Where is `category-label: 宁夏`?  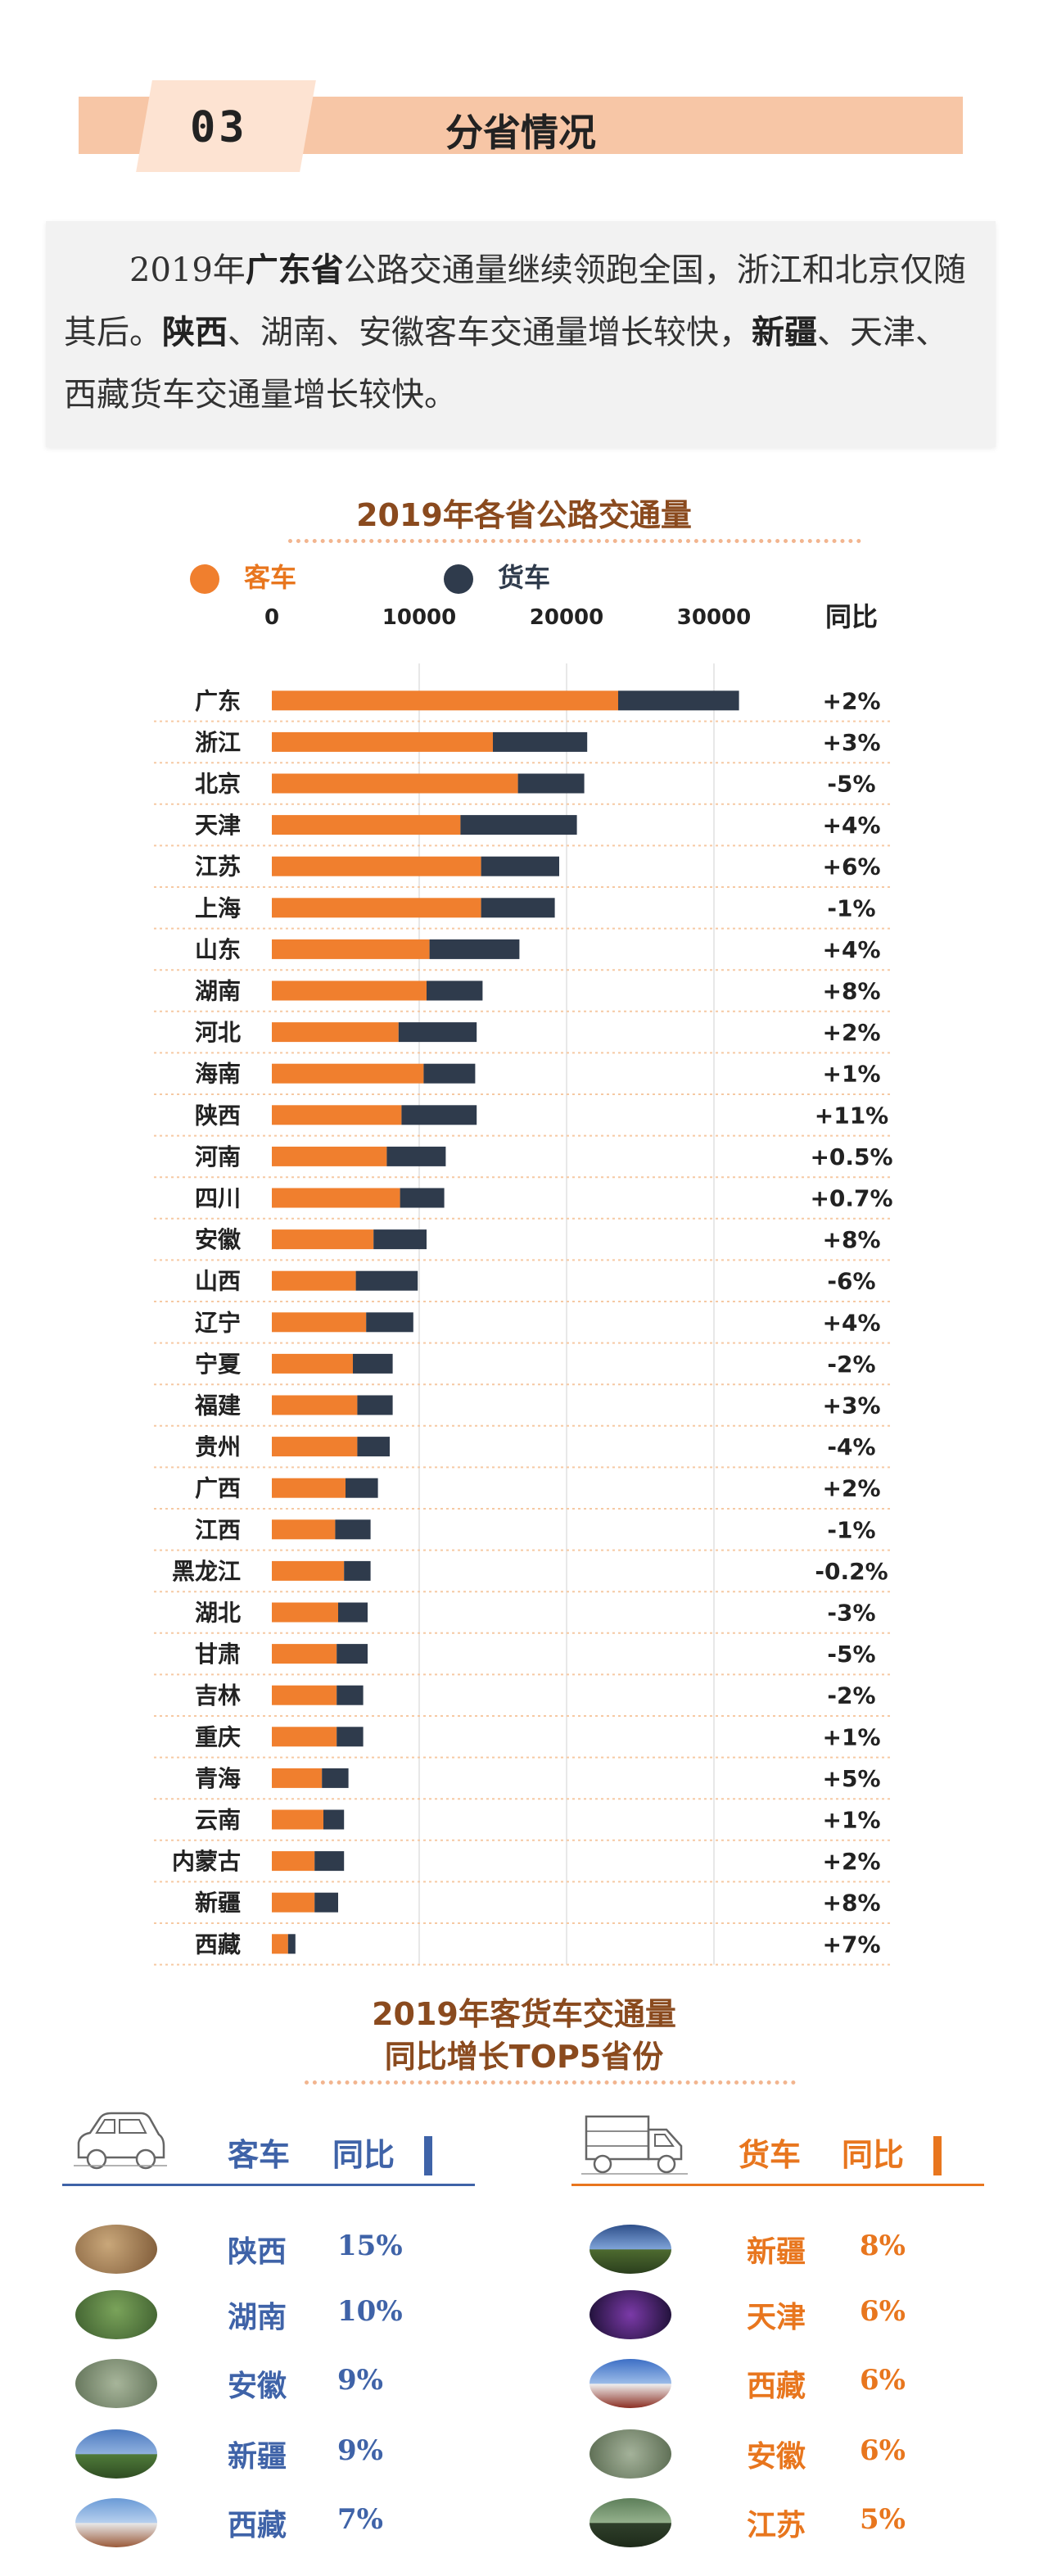
category-label: 宁夏 is located at coordinates (218, 1364).